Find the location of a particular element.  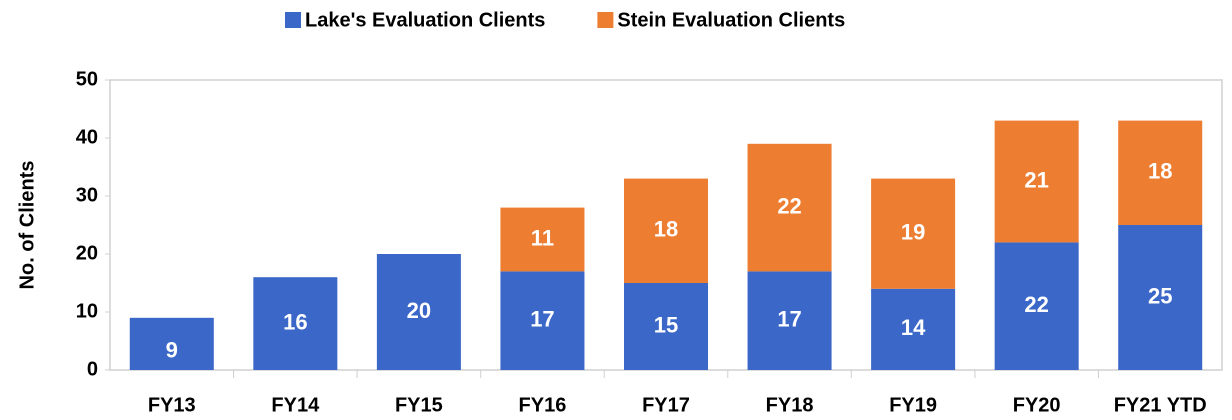

x-tick-label: FY15 is located at coordinates (419, 405).